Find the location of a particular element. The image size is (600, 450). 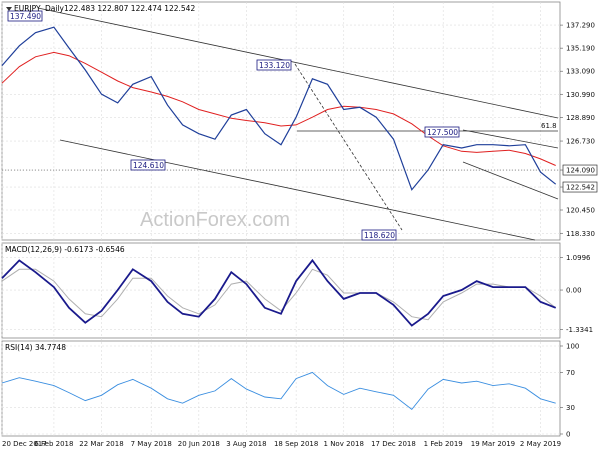

watermark: ActionForex.com is located at coordinates (215, 220).